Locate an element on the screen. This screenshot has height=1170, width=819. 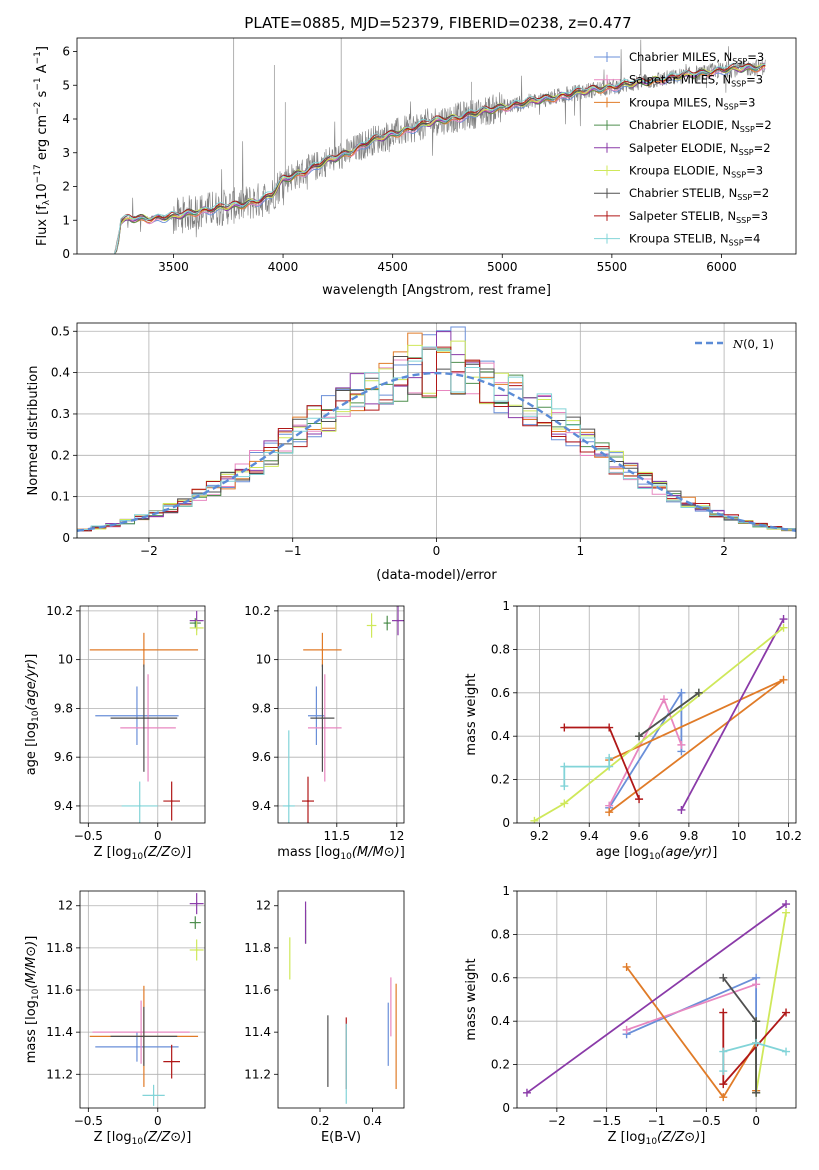
model-spectrum-line is located at coordinates (439, 158).